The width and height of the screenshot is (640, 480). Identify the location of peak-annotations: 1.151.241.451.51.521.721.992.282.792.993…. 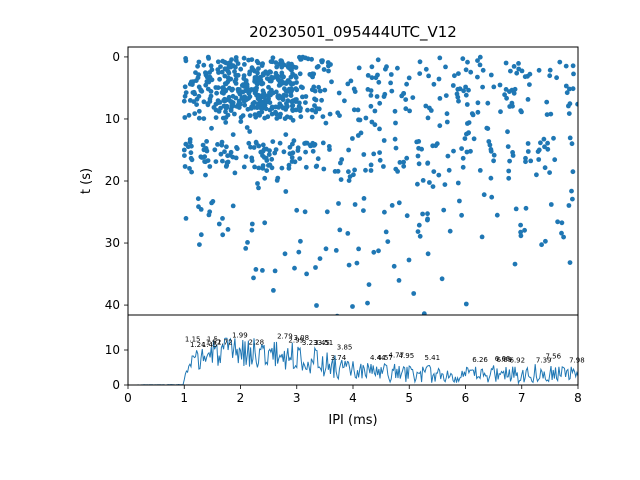
(385, 347).